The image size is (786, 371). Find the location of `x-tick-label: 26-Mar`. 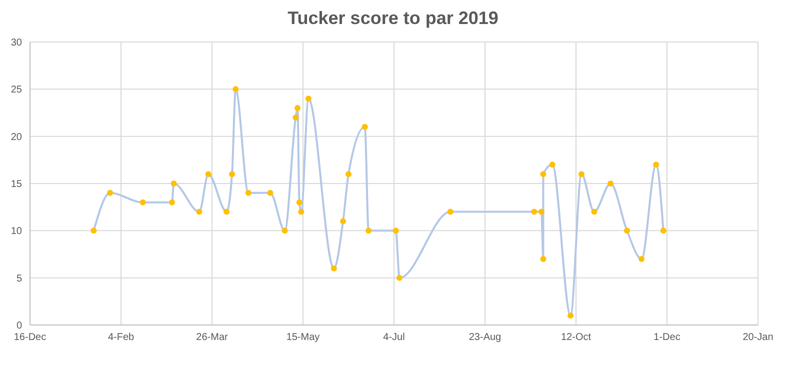

x-tick-label: 26-Mar is located at coordinates (212, 338).